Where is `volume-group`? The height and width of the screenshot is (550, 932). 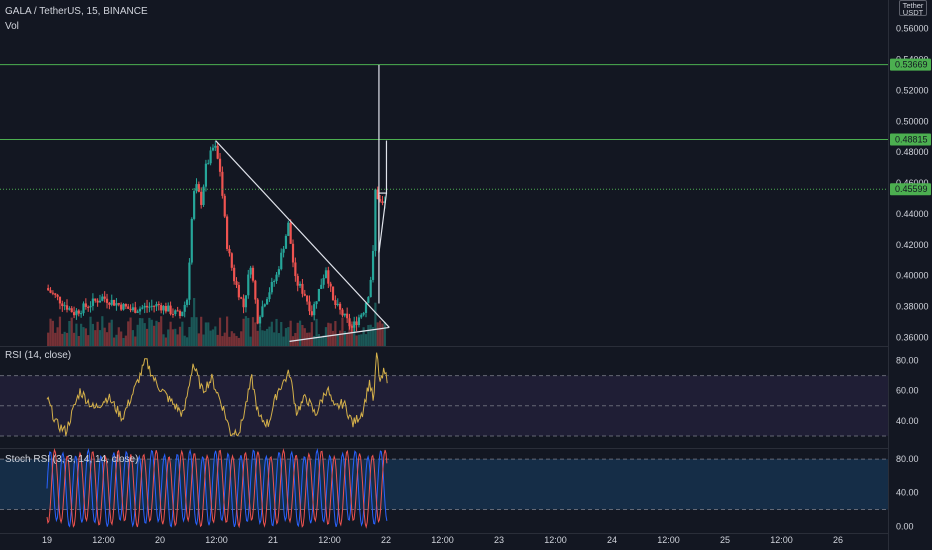
volume-group is located at coordinates (216, 322).